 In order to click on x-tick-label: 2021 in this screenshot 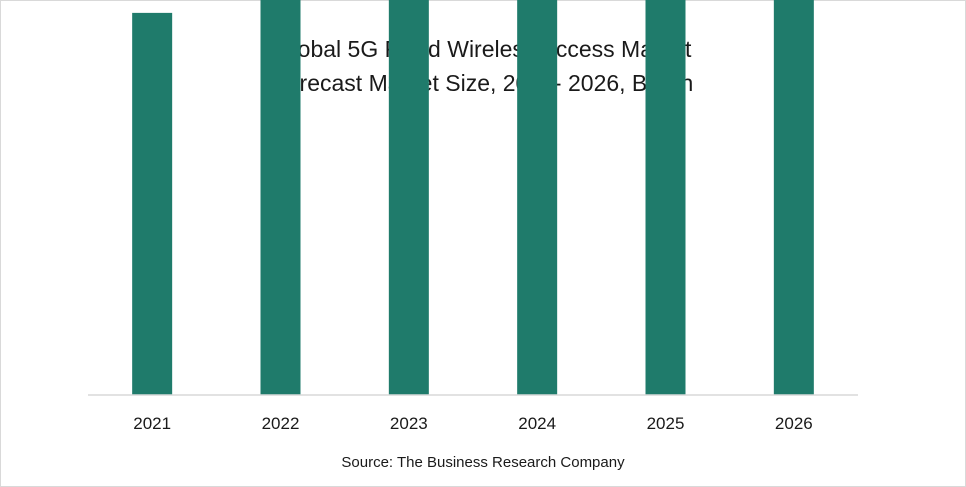, I will do `click(152, 423)`.